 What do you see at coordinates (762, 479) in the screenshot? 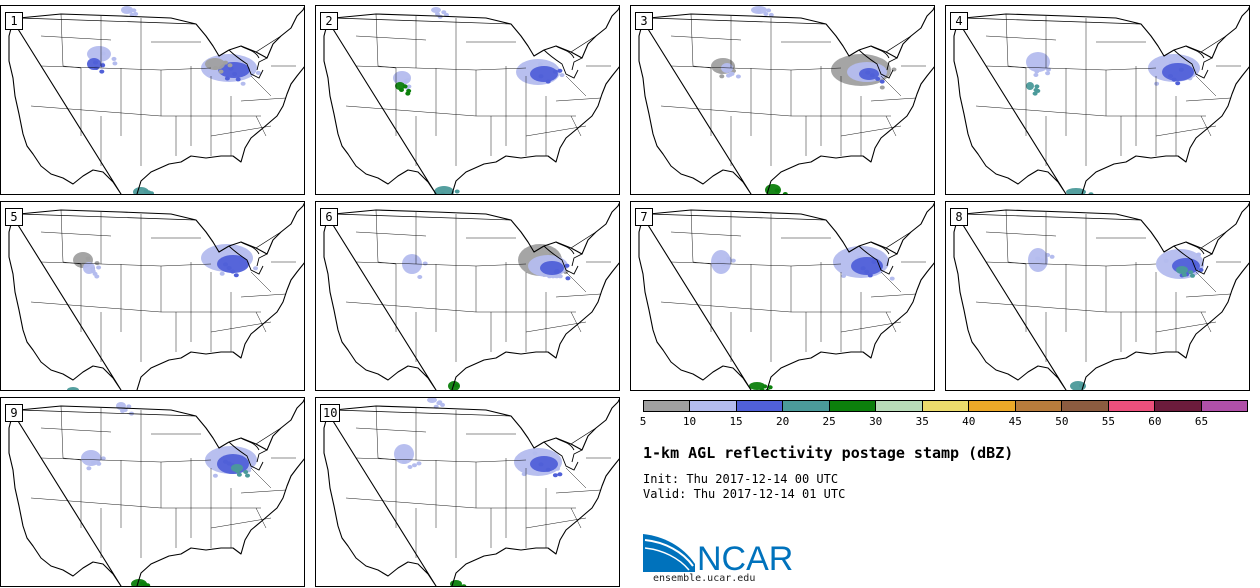
I see `init-value: Thu 2017-12-14 00 UTC` at bounding box center [762, 479].